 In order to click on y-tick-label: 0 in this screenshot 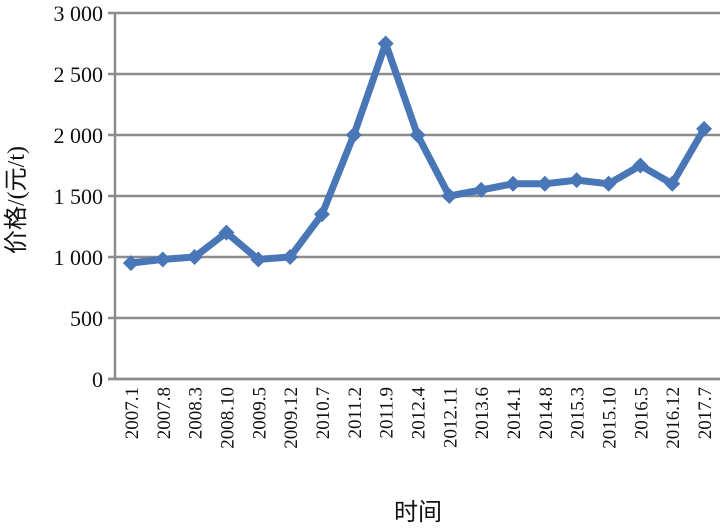, I will do `click(97, 379)`.